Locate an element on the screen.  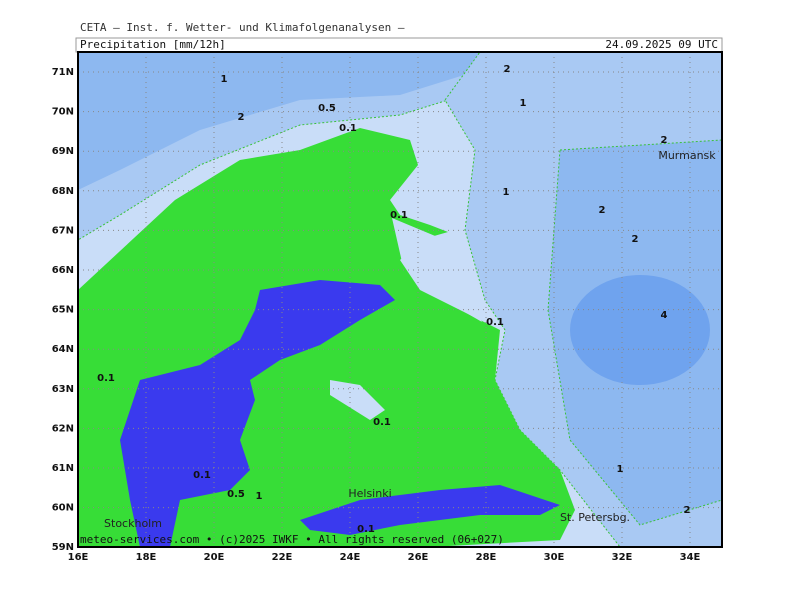
lat-label: 64N is located at coordinates (63, 349).